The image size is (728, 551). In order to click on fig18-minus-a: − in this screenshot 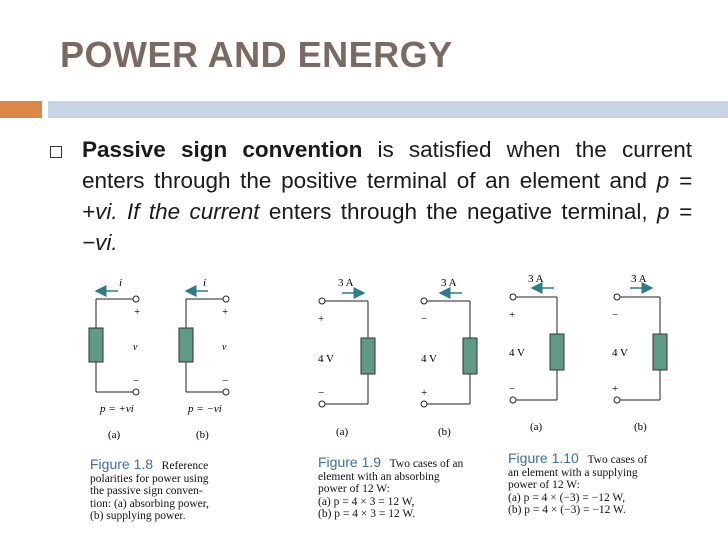, I will do `click(136, 381)`.